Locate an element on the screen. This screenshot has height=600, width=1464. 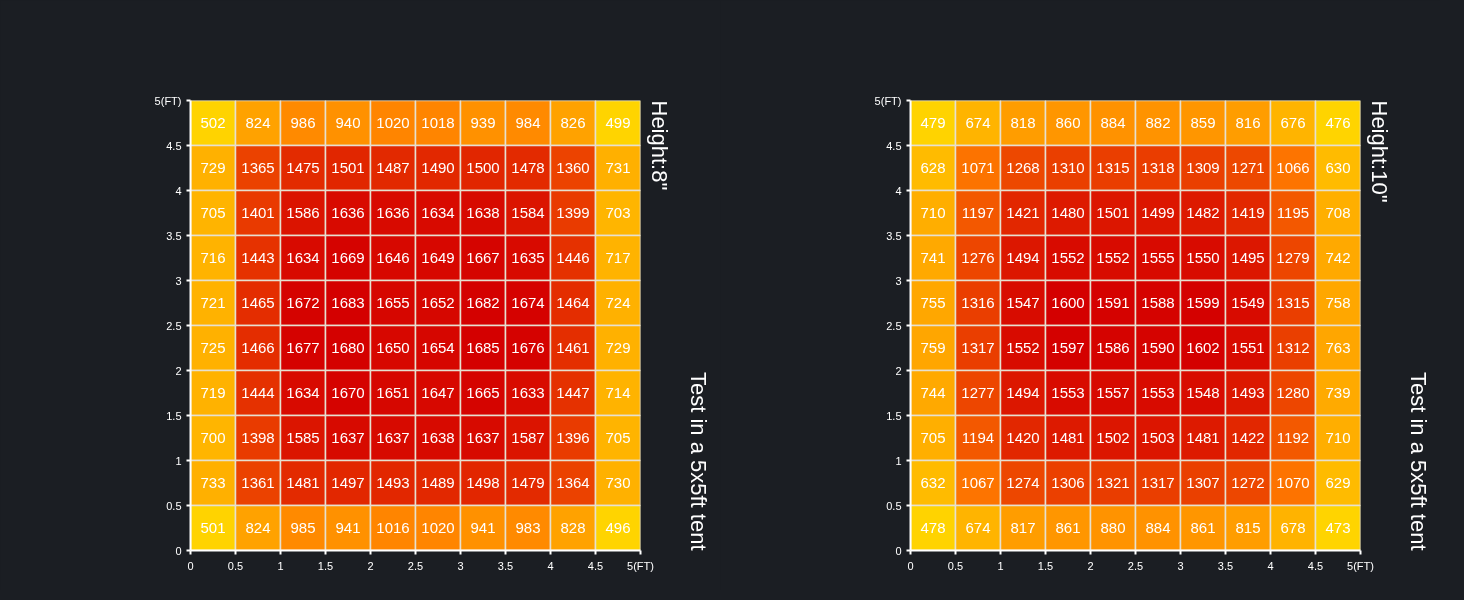
data-label: 1672 is located at coordinates (303, 302).